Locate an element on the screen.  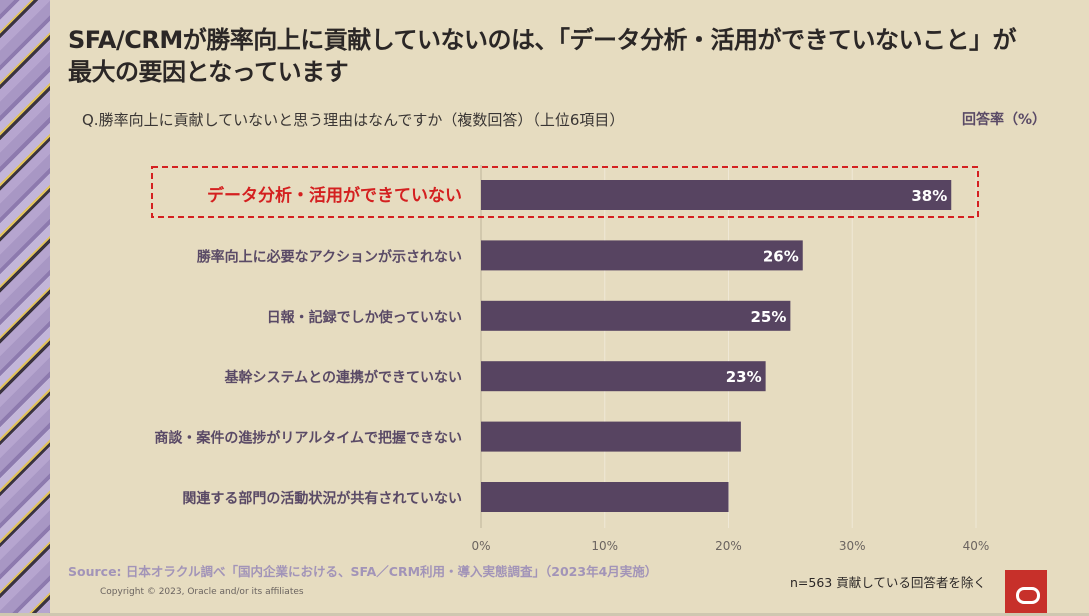
category-label: 商談・案件の進捗がリアルタイムで把握できない is located at coordinates (308, 438).